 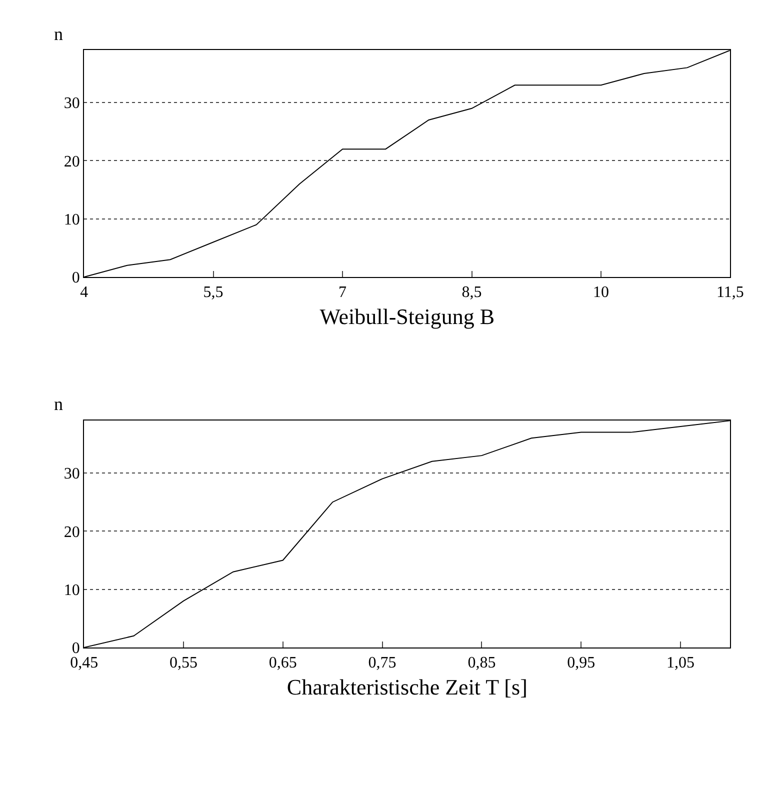 I want to click on x-tick-label: 1,05, so click(x=680, y=663).